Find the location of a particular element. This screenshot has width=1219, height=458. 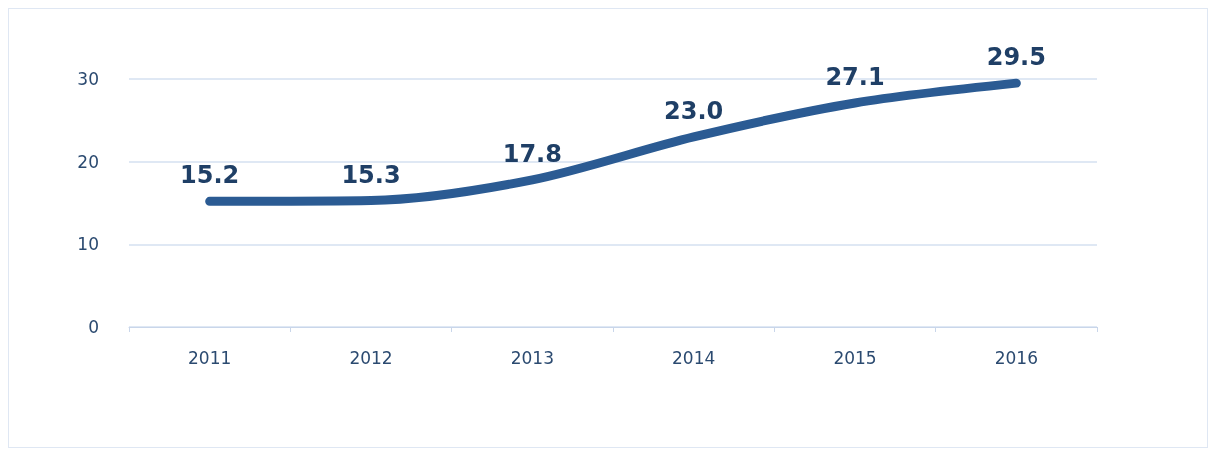

data-label: 23.0 is located at coordinates (694, 110).